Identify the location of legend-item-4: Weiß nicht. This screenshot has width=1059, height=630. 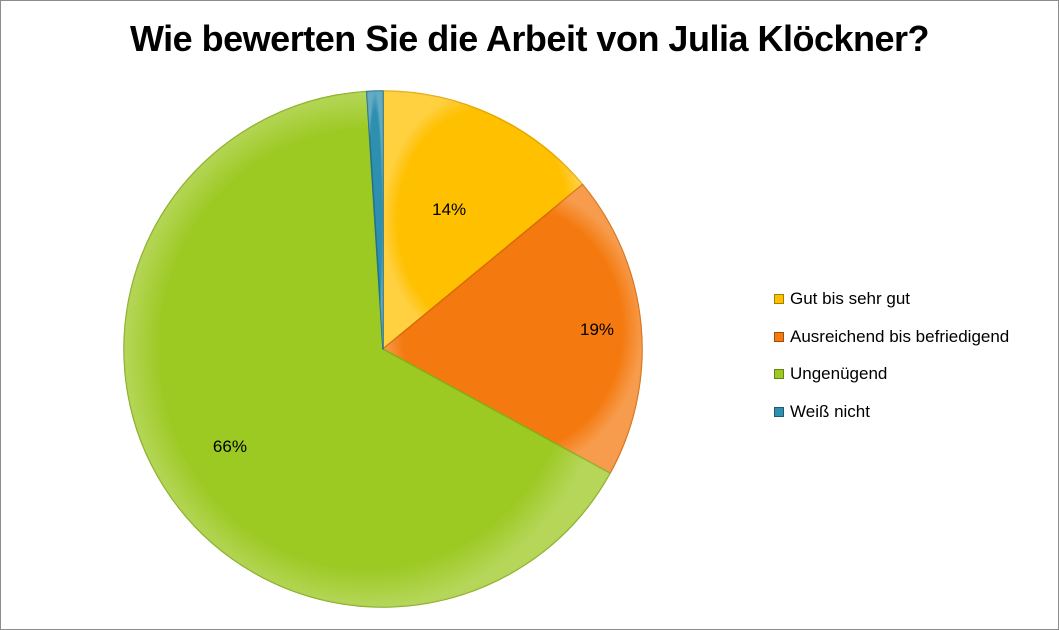
(891, 412).